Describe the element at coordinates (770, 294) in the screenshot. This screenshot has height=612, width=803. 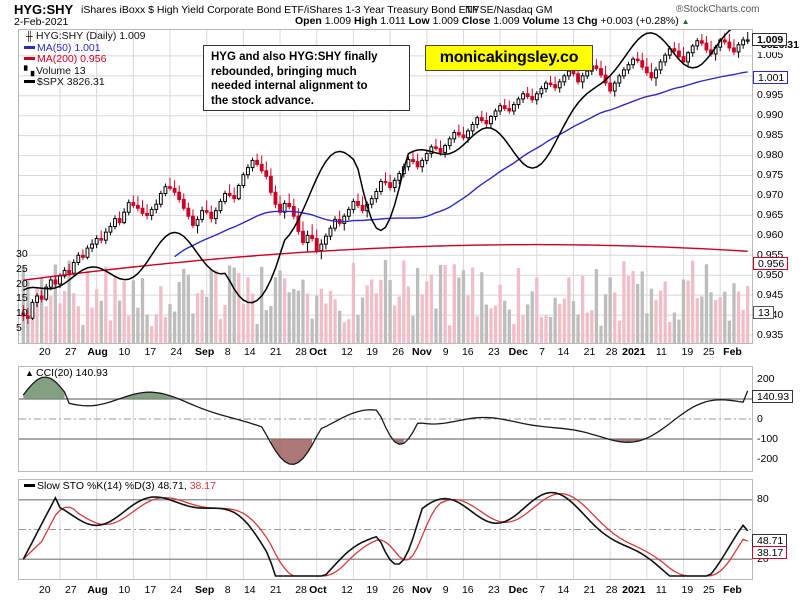
I see `axis-tick-label: 0.945` at that location.